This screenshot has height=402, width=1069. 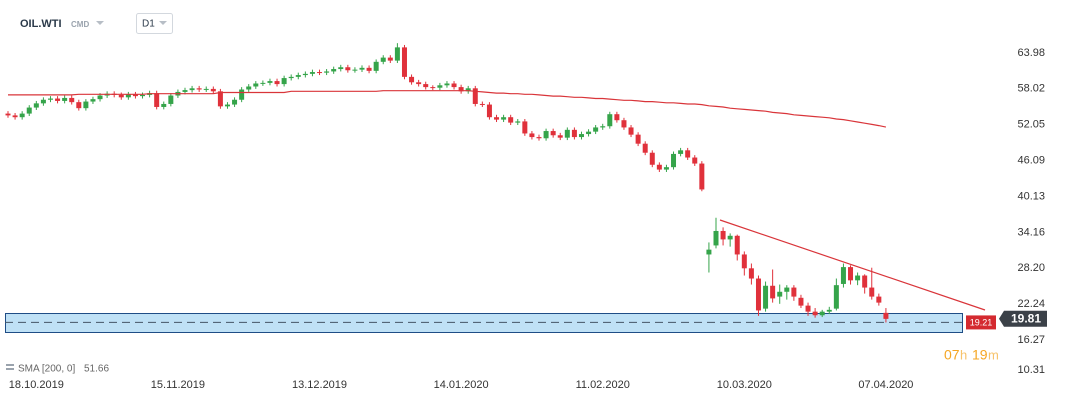 I want to click on trend-line, so click(x=852, y=265).